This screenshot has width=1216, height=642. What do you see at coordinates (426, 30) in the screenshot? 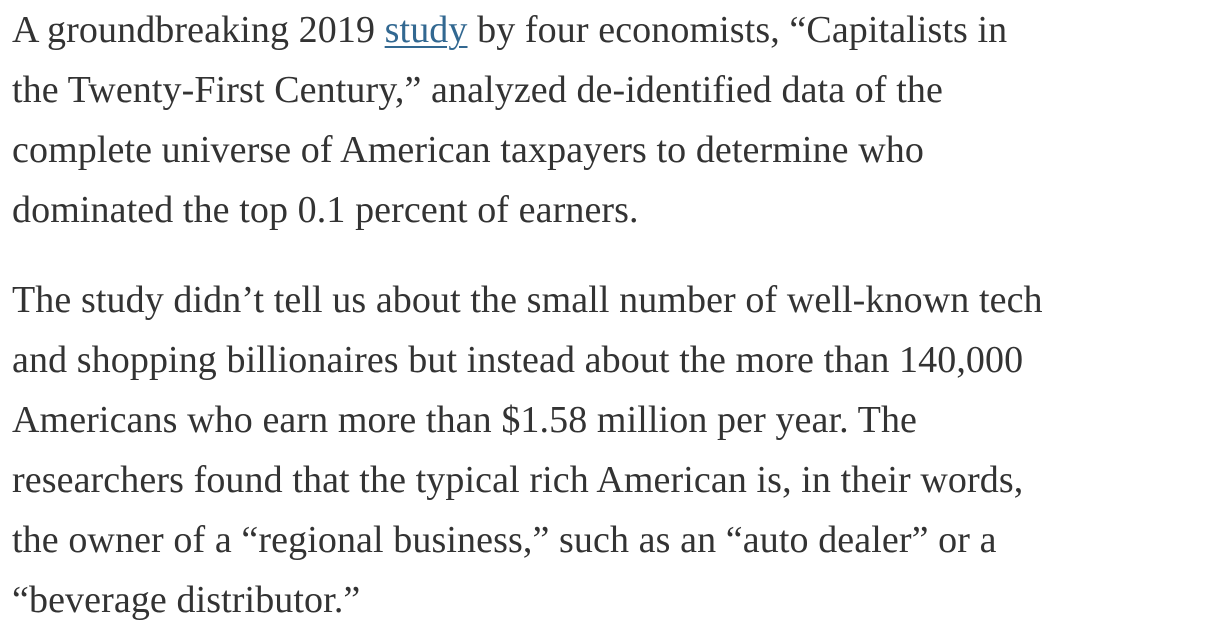
I see `link: study` at bounding box center [426, 30].